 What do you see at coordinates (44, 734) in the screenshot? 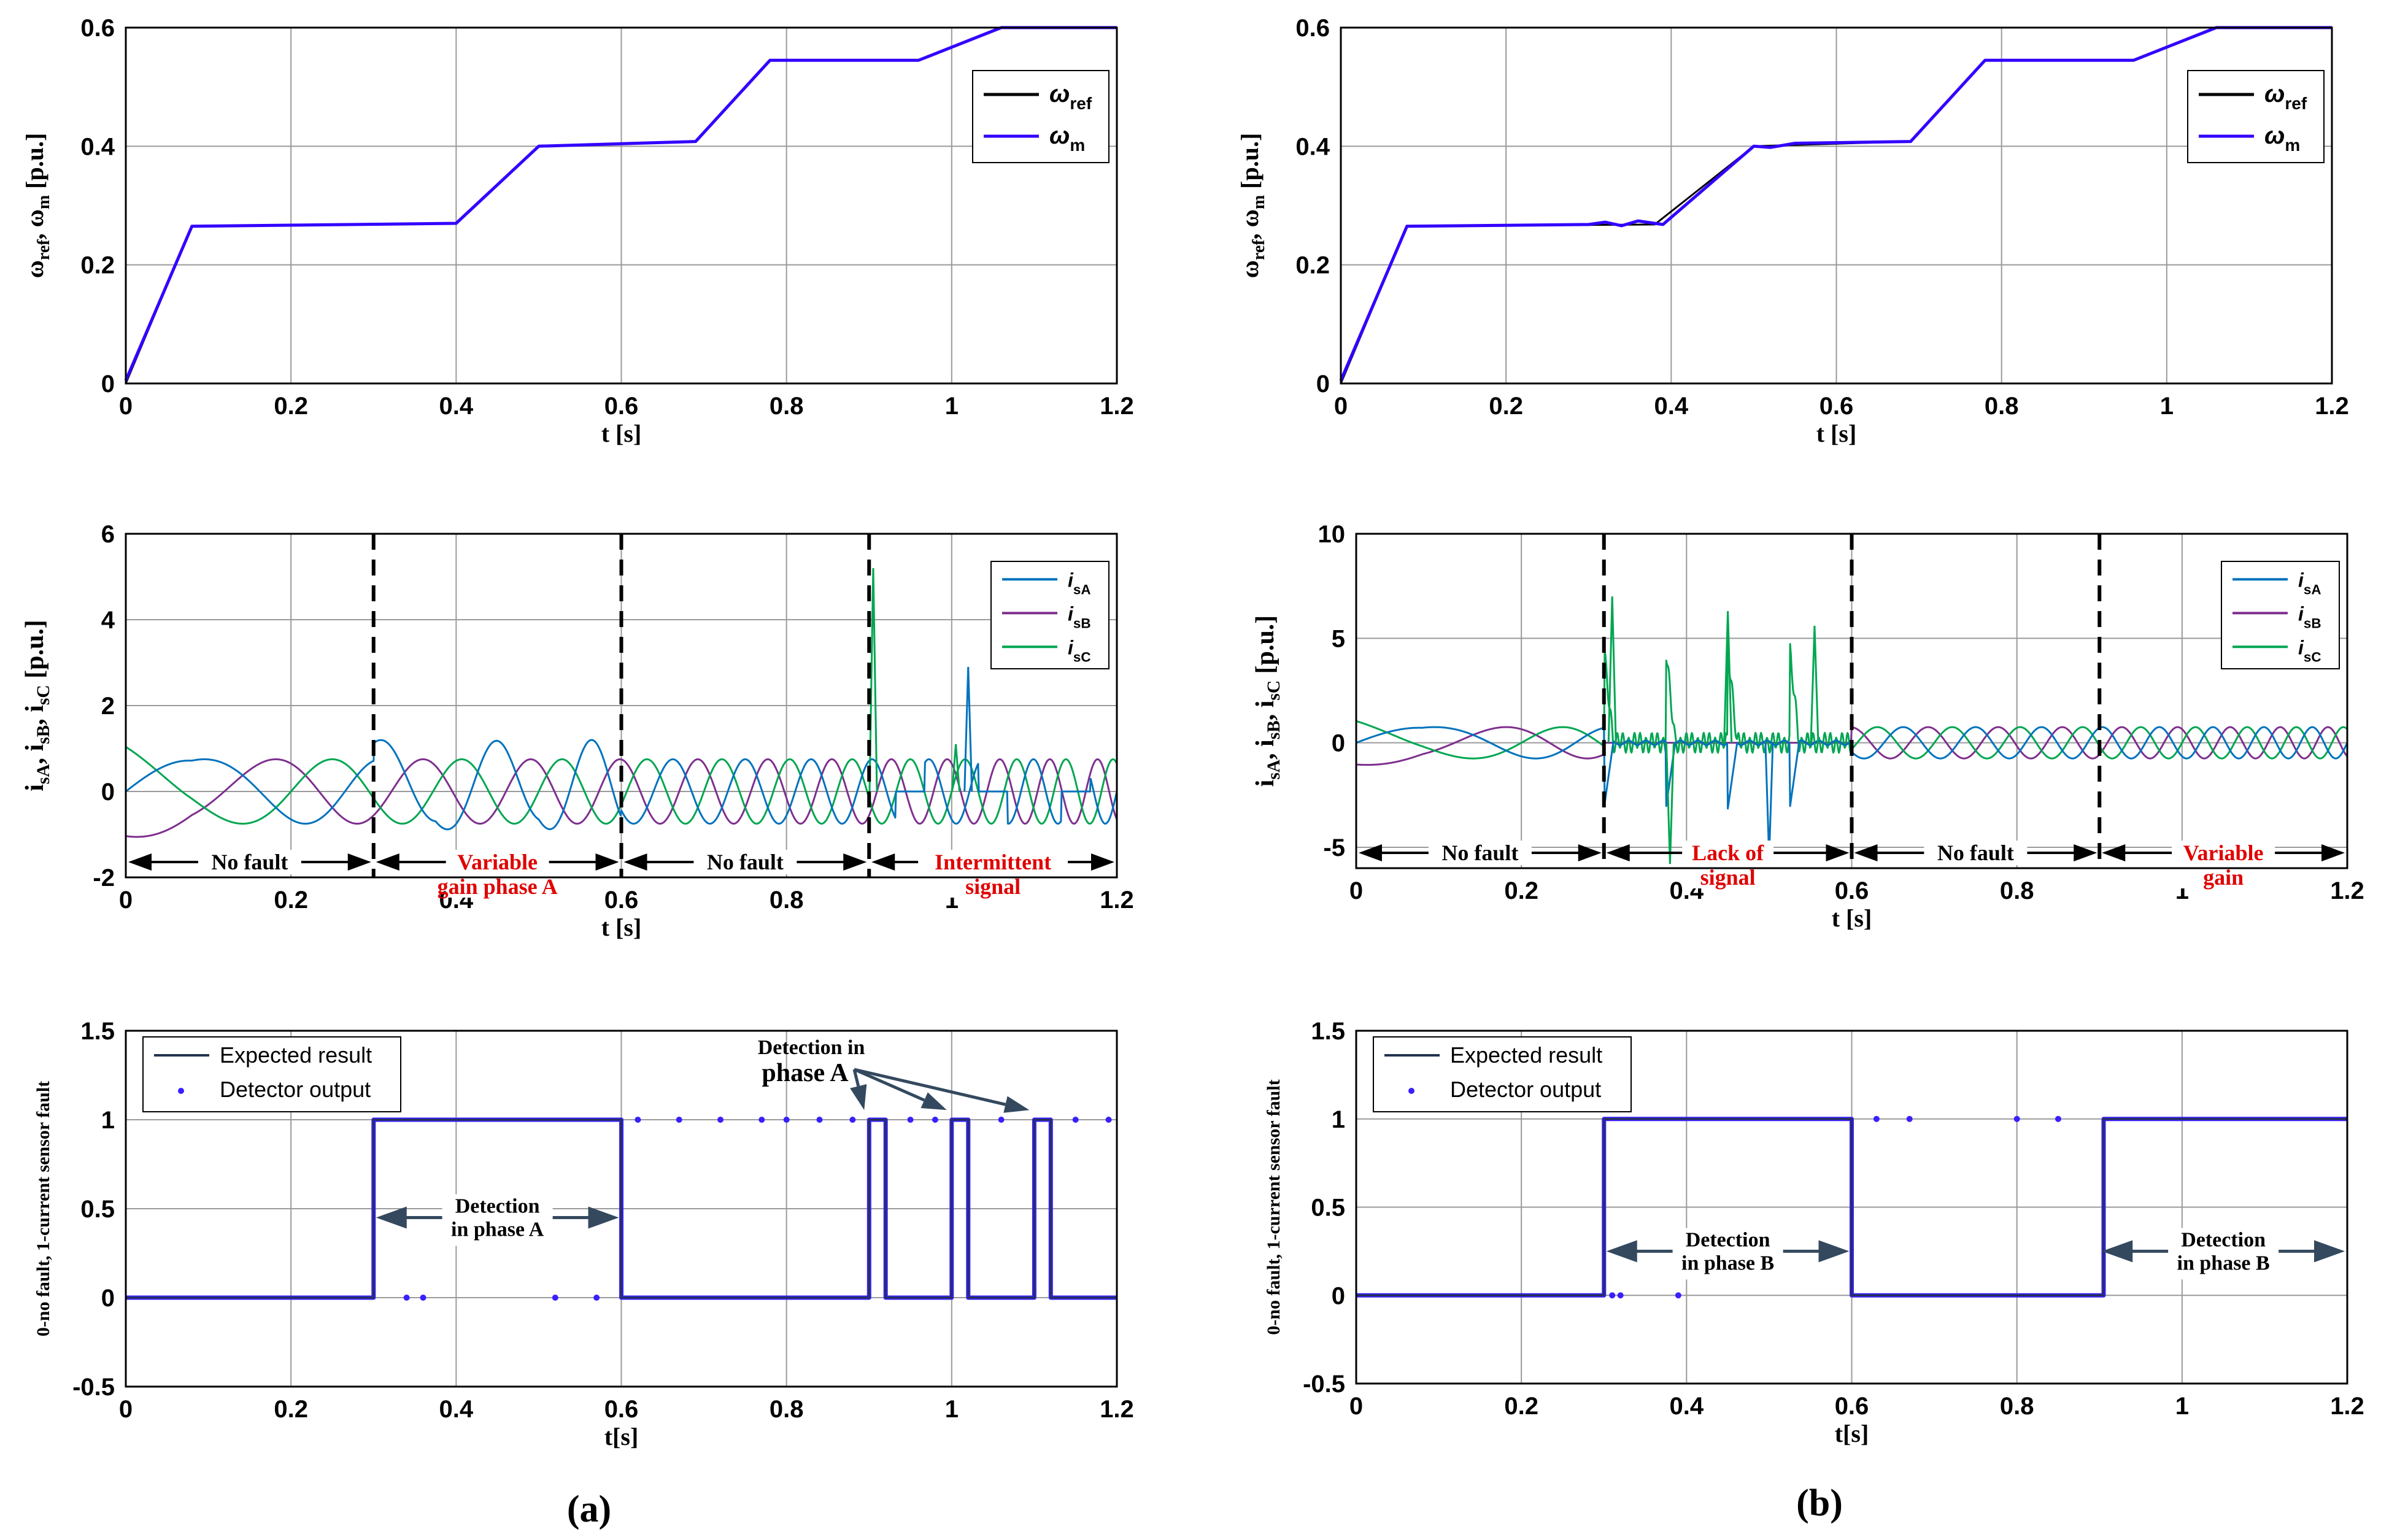
I see `y-axis-label-subscript: sB` at bounding box center [44, 734].